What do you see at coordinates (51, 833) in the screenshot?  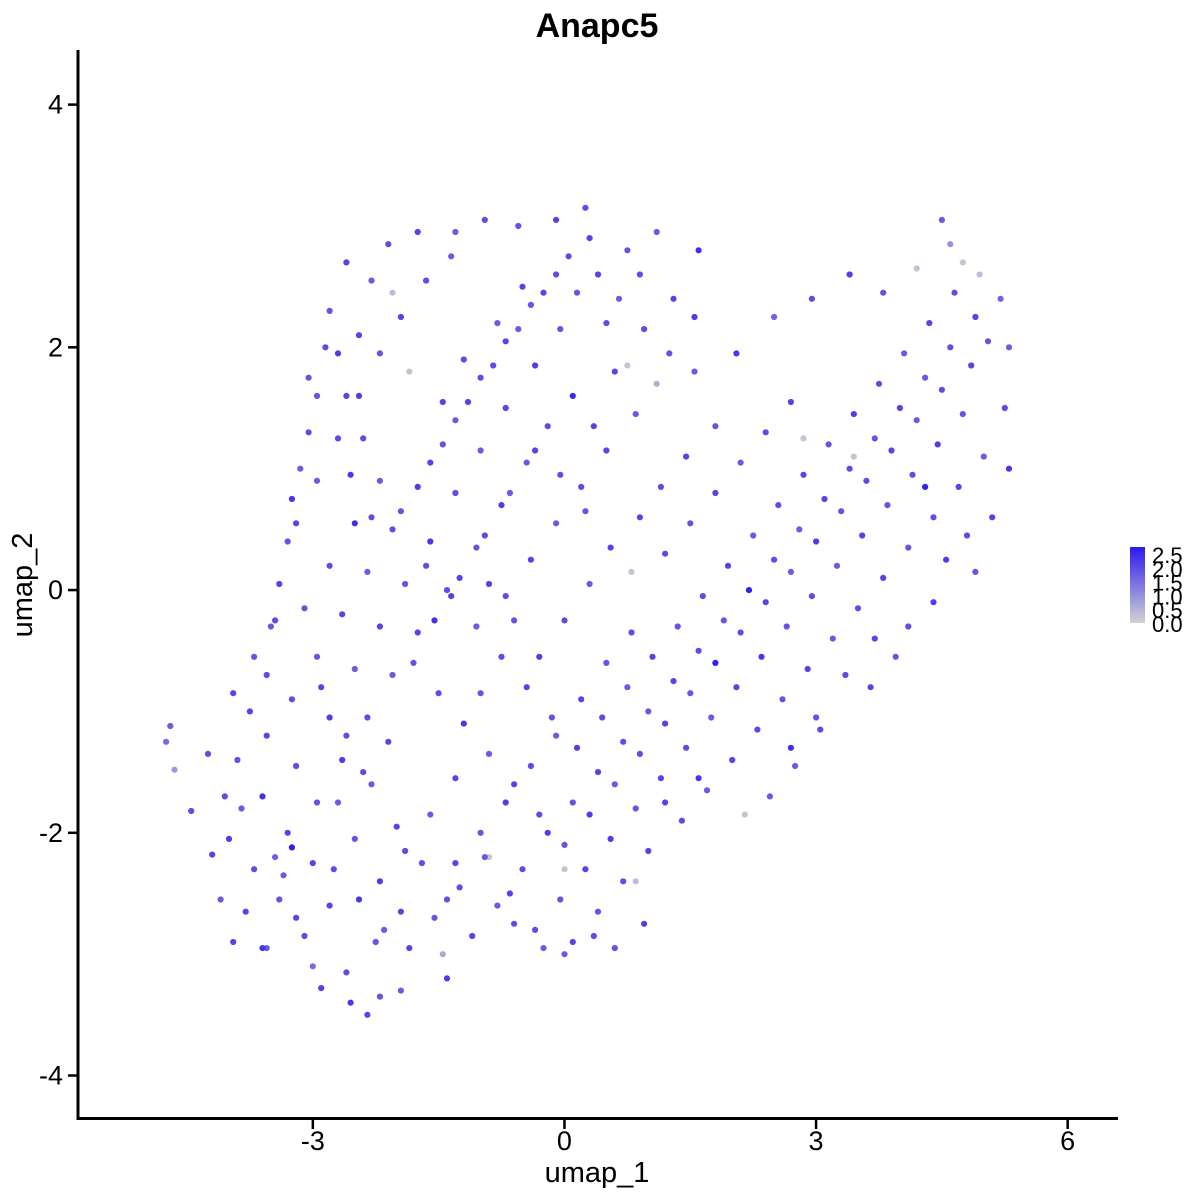 I see `y-tick-label: -2` at bounding box center [51, 833].